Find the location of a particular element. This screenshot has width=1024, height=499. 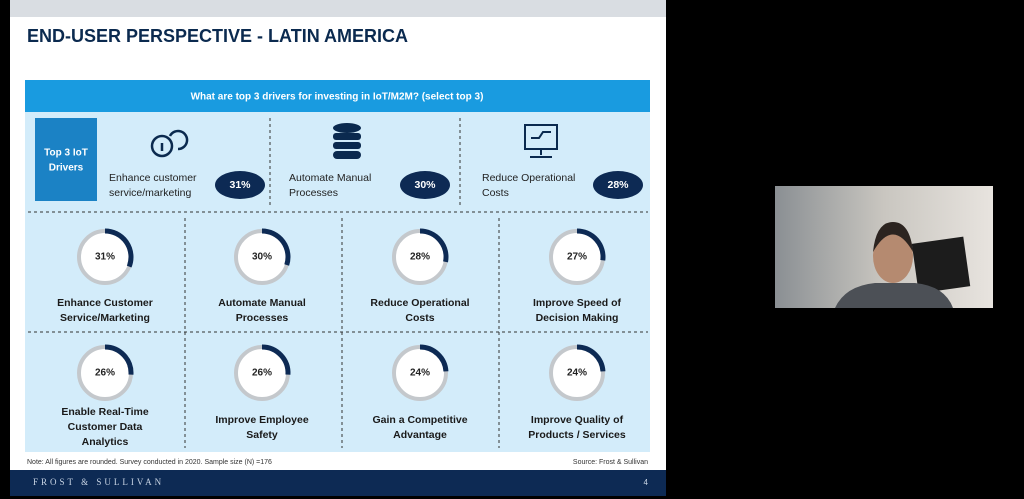

icon-database is located at coordinates (347, 141).